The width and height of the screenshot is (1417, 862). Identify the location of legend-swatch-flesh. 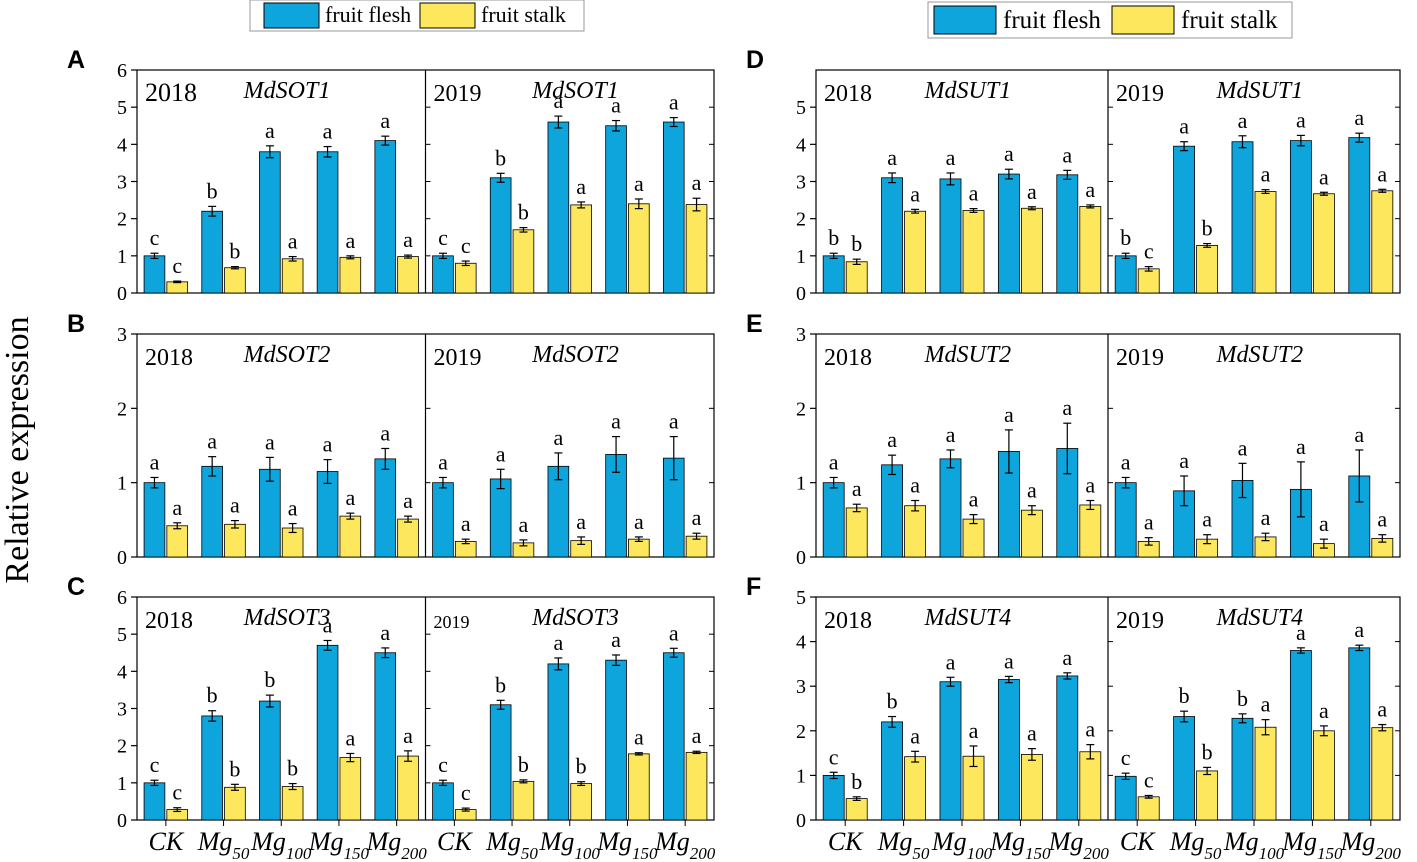
(965, 20).